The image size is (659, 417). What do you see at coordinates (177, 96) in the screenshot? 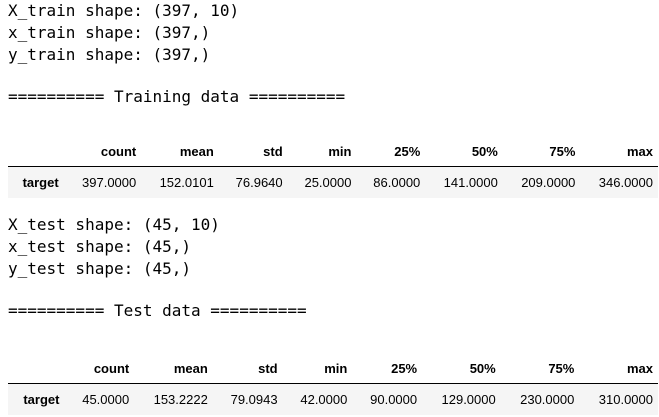
I see `train-banner: ========== Training data ==========` at bounding box center [177, 96].